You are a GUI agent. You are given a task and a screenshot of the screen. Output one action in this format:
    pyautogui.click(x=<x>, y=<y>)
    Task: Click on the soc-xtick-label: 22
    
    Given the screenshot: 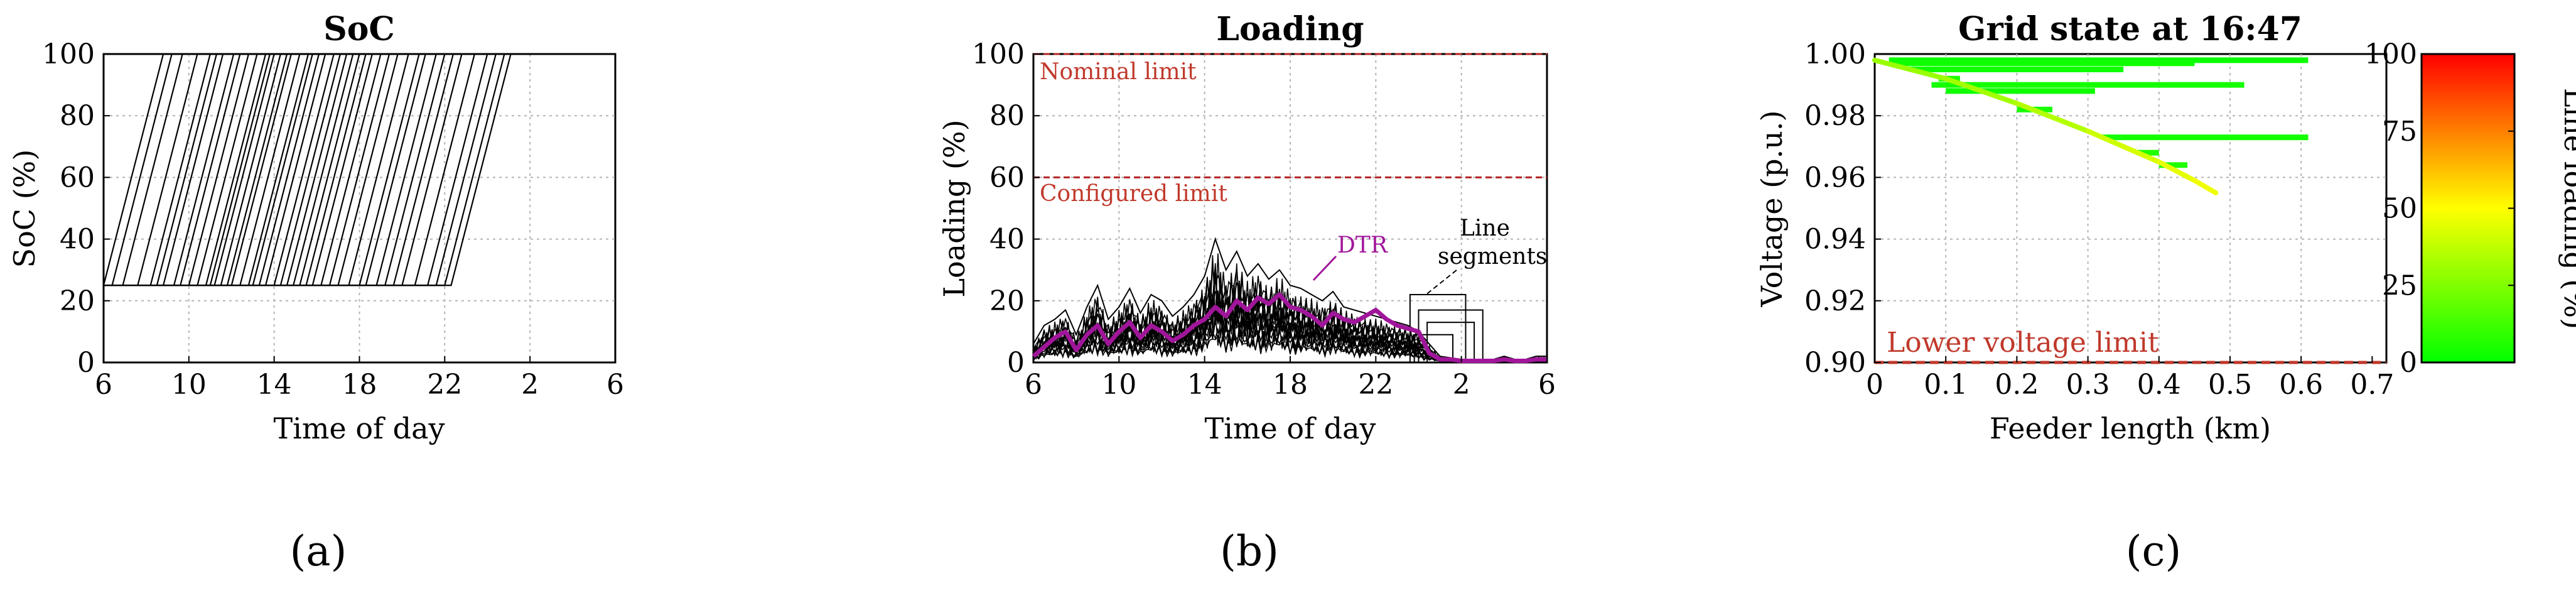 What is the action you would take?
    pyautogui.click(x=444, y=385)
    